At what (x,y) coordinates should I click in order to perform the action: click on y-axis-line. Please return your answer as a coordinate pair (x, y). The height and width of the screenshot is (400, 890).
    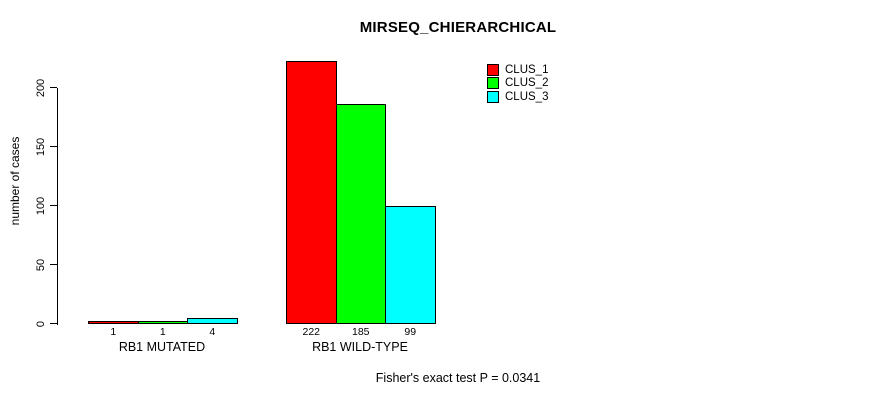
    Looking at the image, I should click on (57, 206).